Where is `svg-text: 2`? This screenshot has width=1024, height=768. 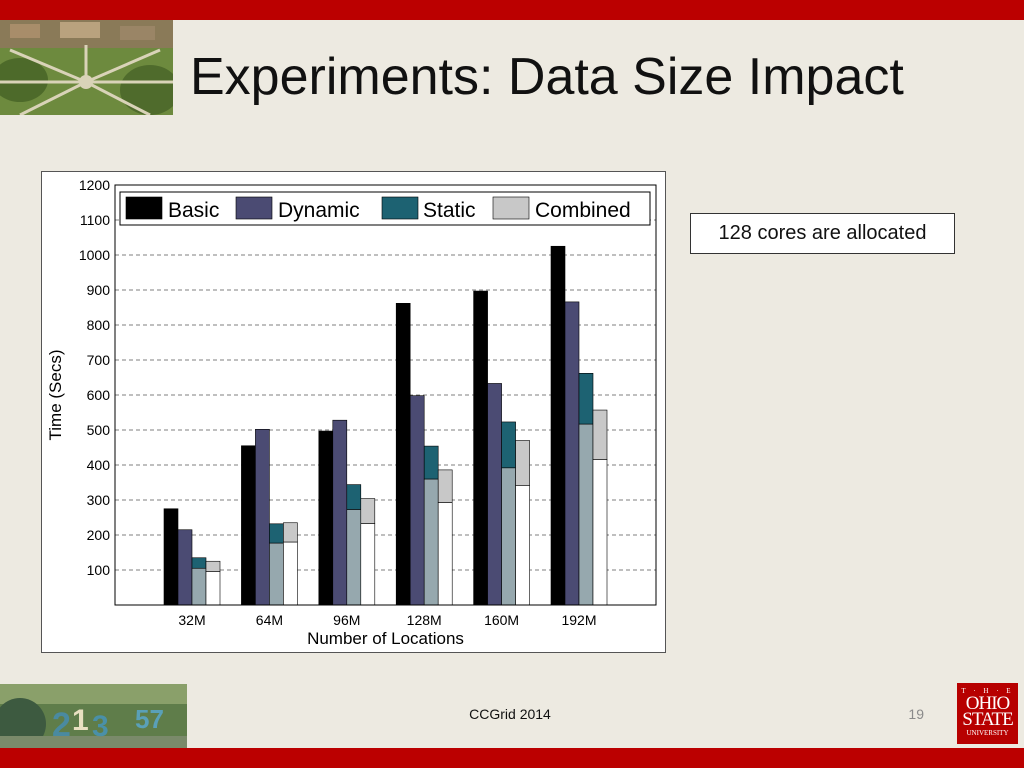 svg-text: 2 is located at coordinates (61, 725).